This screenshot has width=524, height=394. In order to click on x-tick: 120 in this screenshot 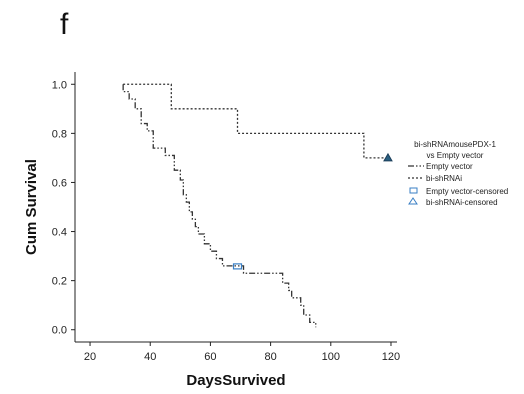, I will do `click(391, 352)`.